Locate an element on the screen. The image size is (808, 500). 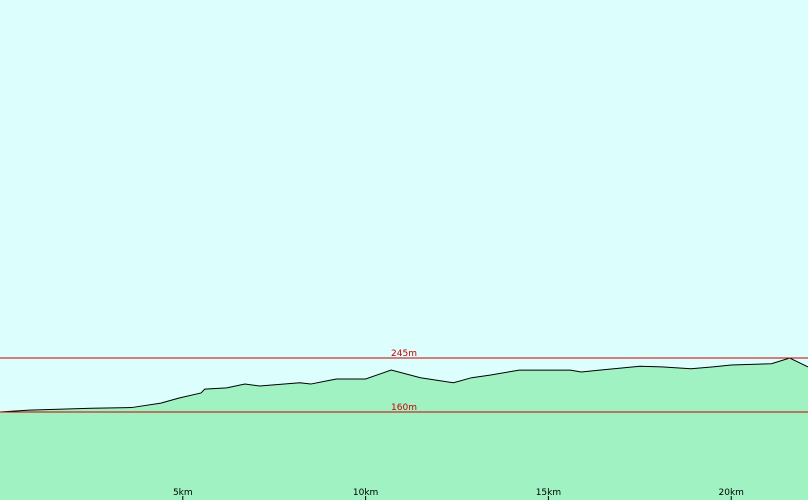
x-tick-label: 10km is located at coordinates (365, 493).